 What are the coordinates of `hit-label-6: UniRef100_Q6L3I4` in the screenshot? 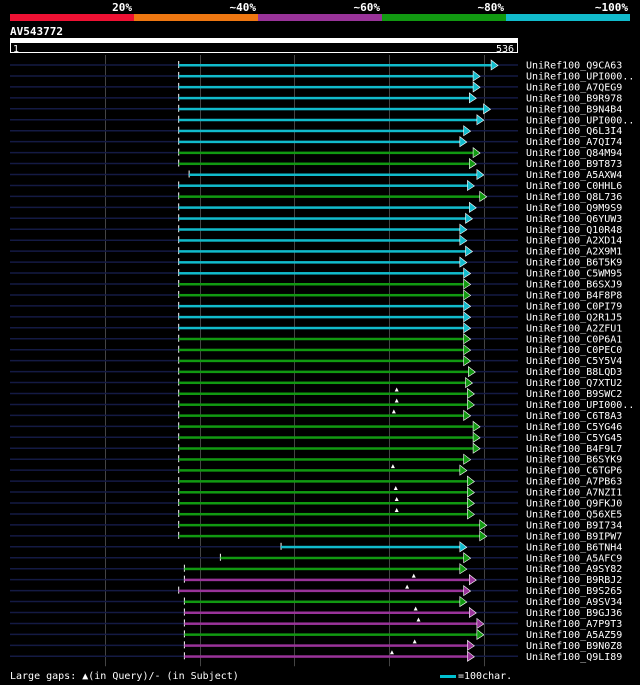 It's located at (574, 131).